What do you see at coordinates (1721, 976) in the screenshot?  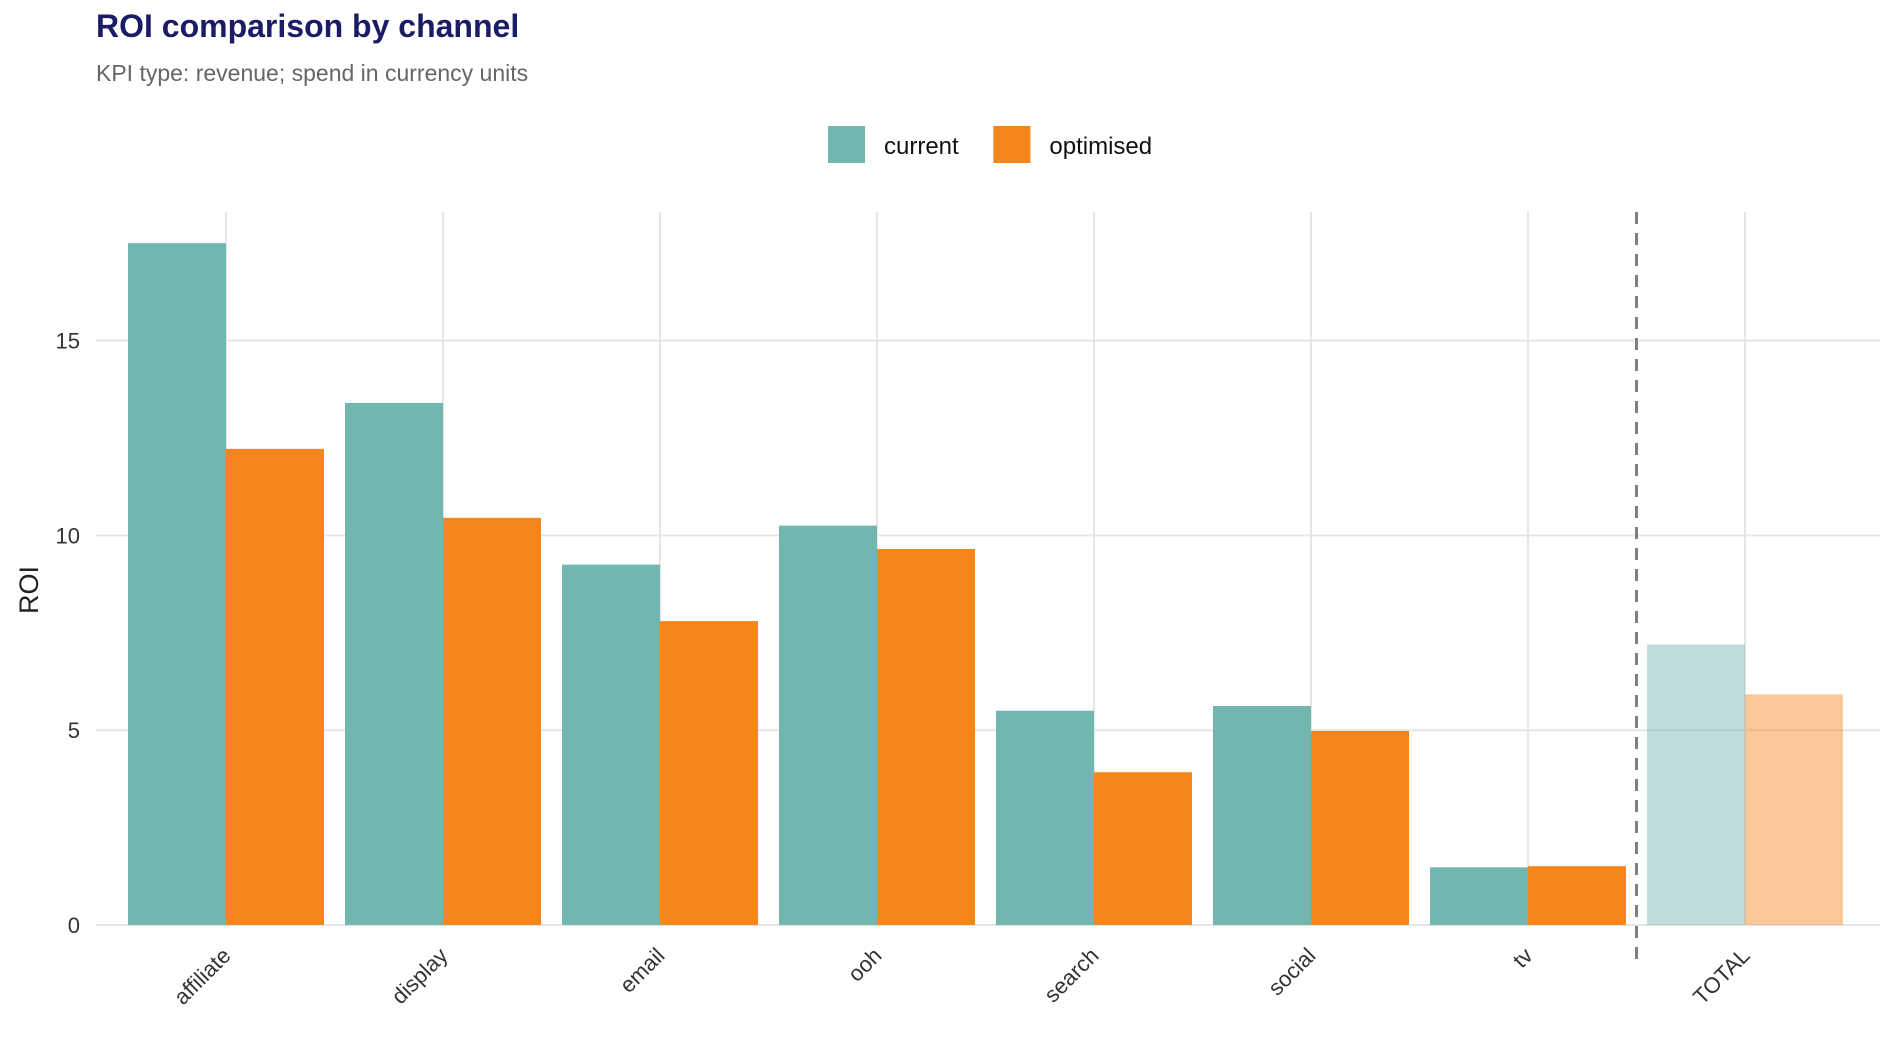 I see `x-tick-label-TOTAL: TOTAL` at bounding box center [1721, 976].